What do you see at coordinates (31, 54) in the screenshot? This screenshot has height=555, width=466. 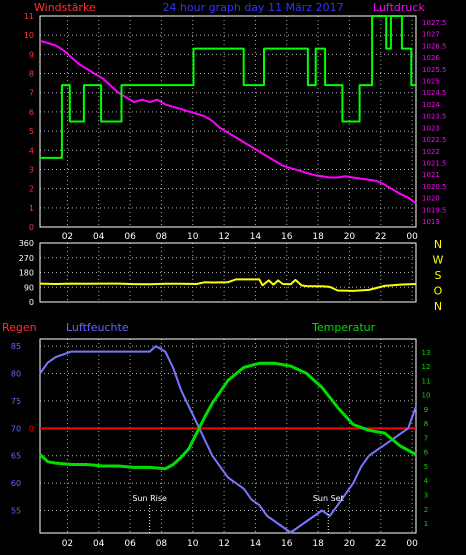 I see `wind-tick-label: 9` at bounding box center [31, 54].